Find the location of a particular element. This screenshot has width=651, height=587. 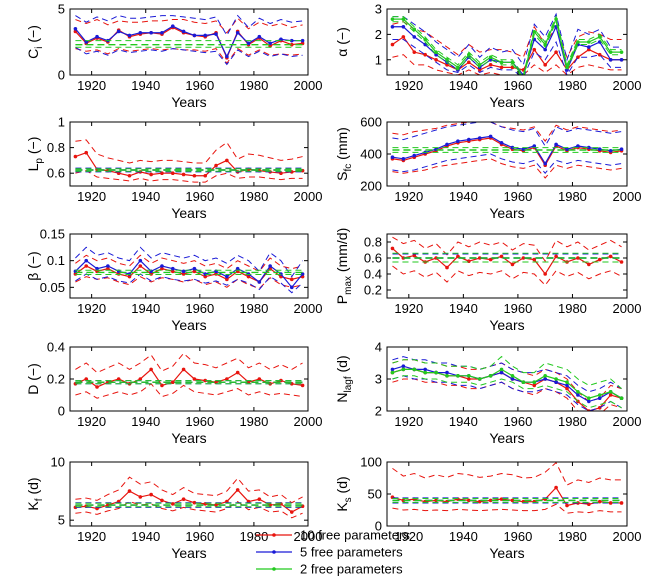

legend-label: 2 free parameters is located at coordinates (351, 569).